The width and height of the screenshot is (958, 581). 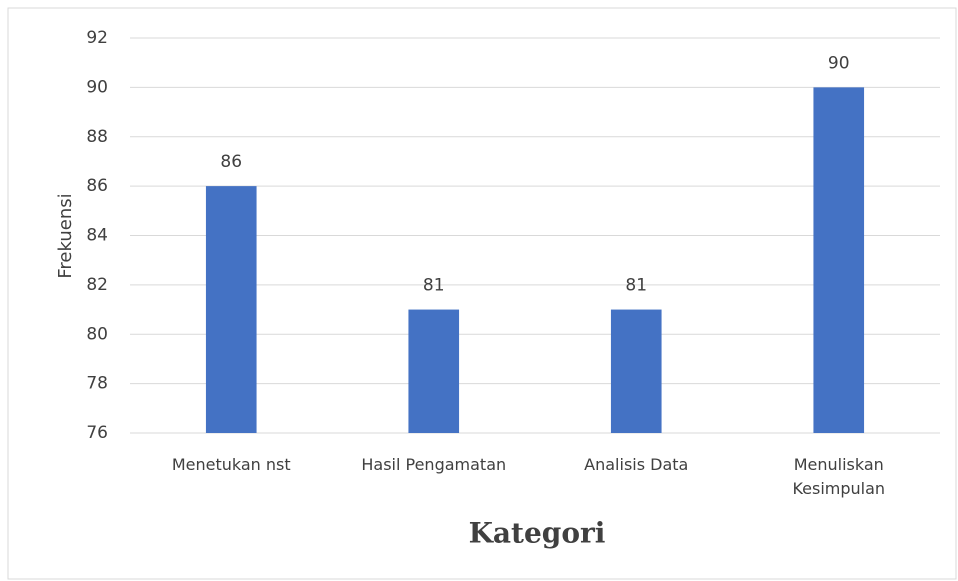 What do you see at coordinates (97, 384) in the screenshot?
I see `y-tick-label: 78` at bounding box center [97, 384].